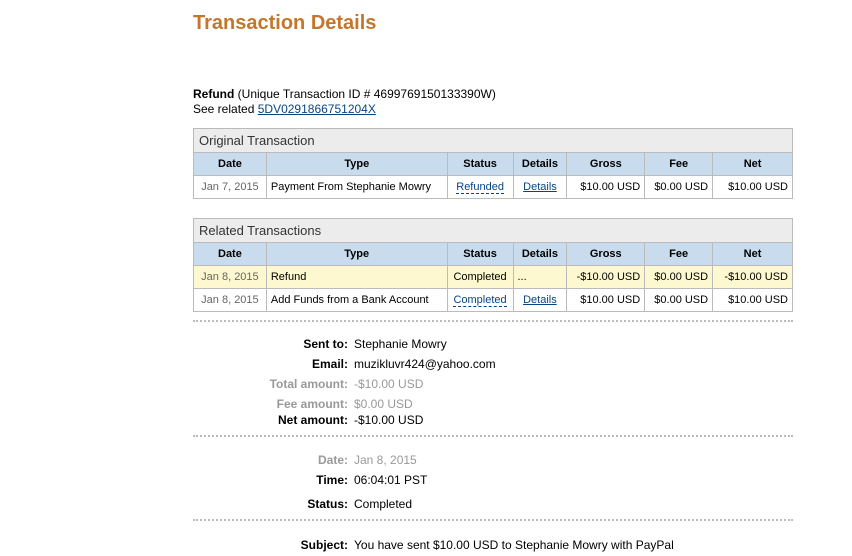 This screenshot has height=556, width=852. Describe the element at coordinates (606, 277) in the screenshot. I see `cell-gross: -$10.00 USD` at that location.